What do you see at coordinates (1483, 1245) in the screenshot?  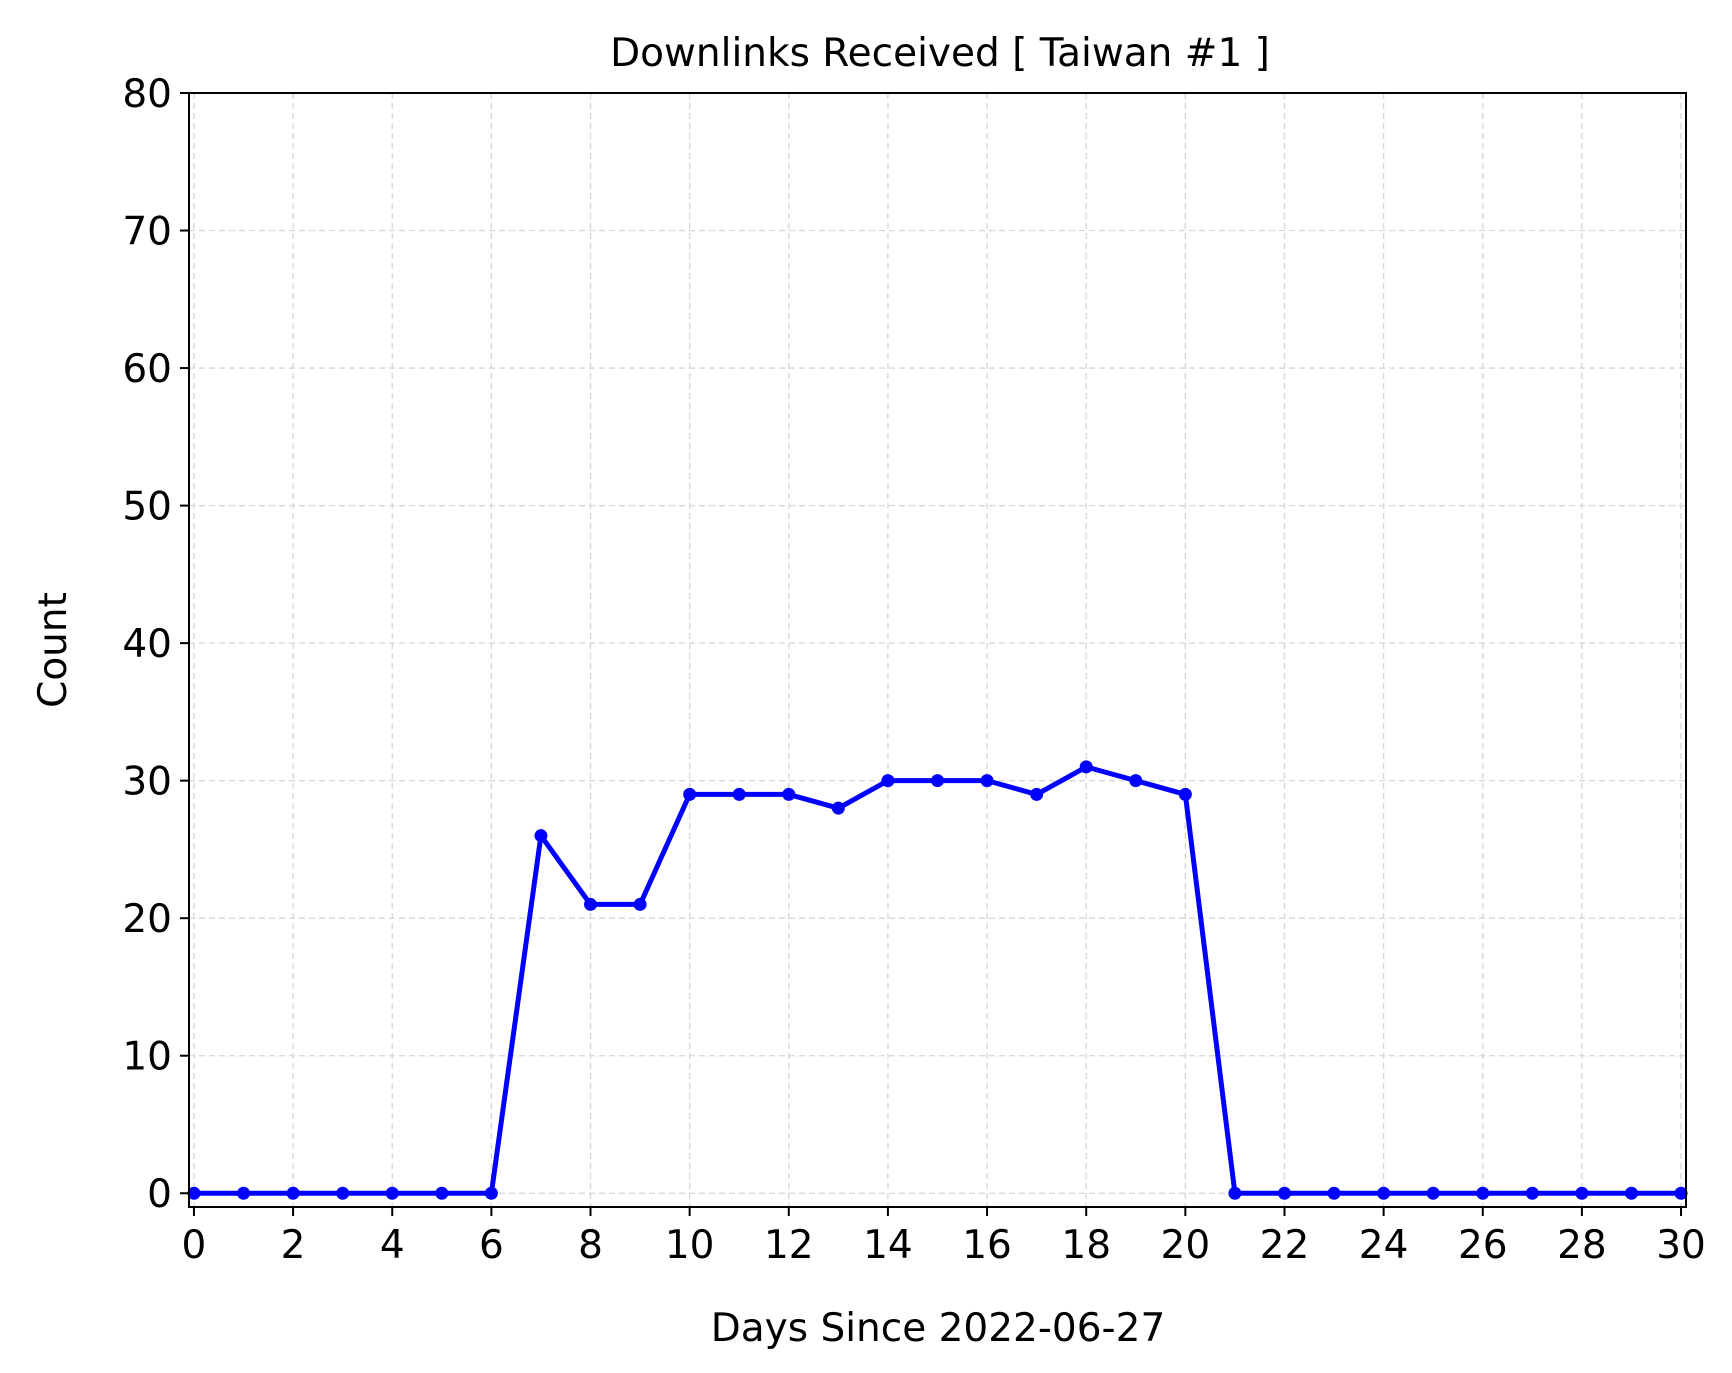 I see `x-tick-label: 26` at bounding box center [1483, 1245].